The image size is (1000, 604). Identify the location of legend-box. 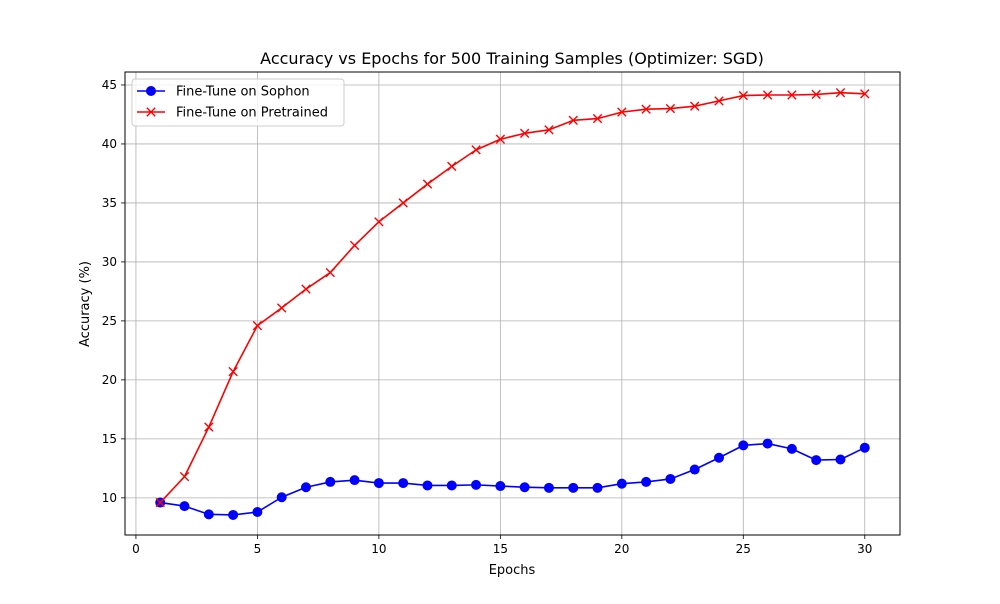
(238, 102).